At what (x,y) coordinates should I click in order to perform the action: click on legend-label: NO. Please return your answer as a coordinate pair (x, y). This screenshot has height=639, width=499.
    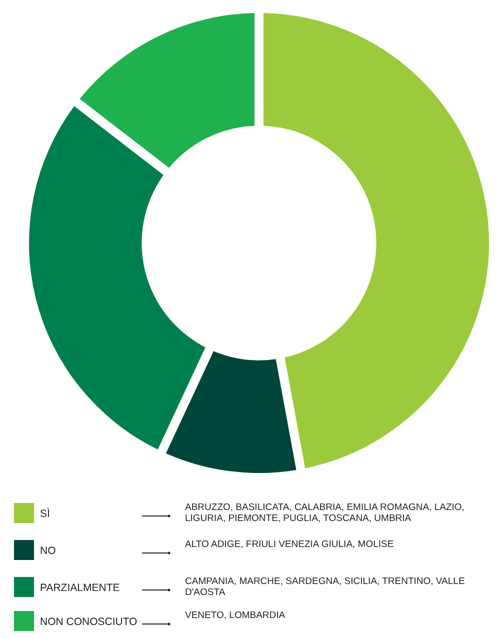
    Looking at the image, I should click on (48, 551).